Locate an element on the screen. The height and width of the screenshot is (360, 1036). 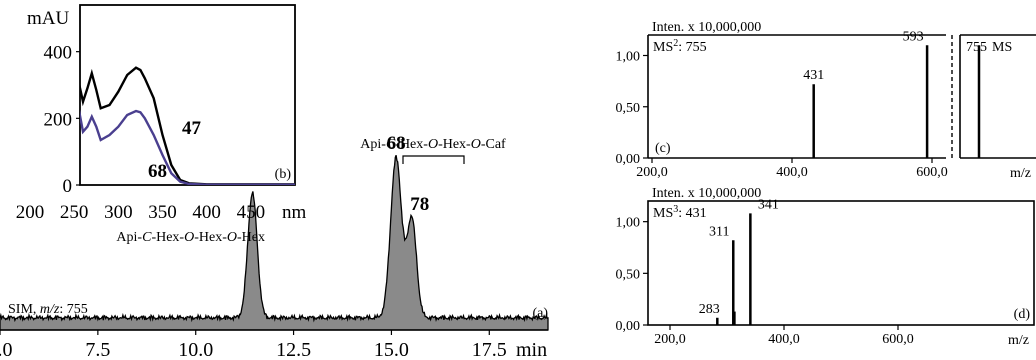
ms2-precursor-label: MS2: 755 is located at coordinates (680, 46).